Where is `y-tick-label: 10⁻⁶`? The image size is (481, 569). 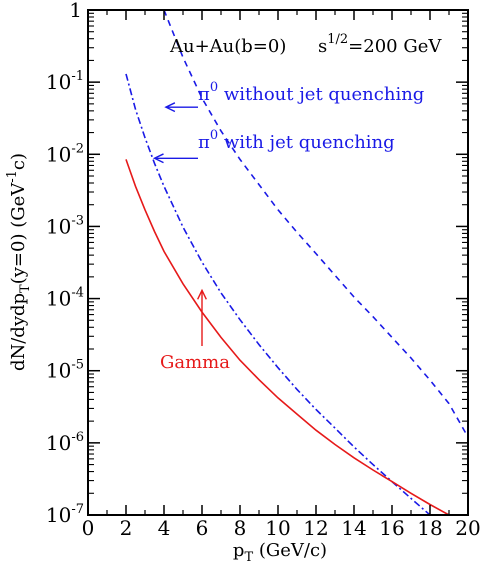
y-tick-label: 10⁻⁶ is located at coordinates (65, 442).